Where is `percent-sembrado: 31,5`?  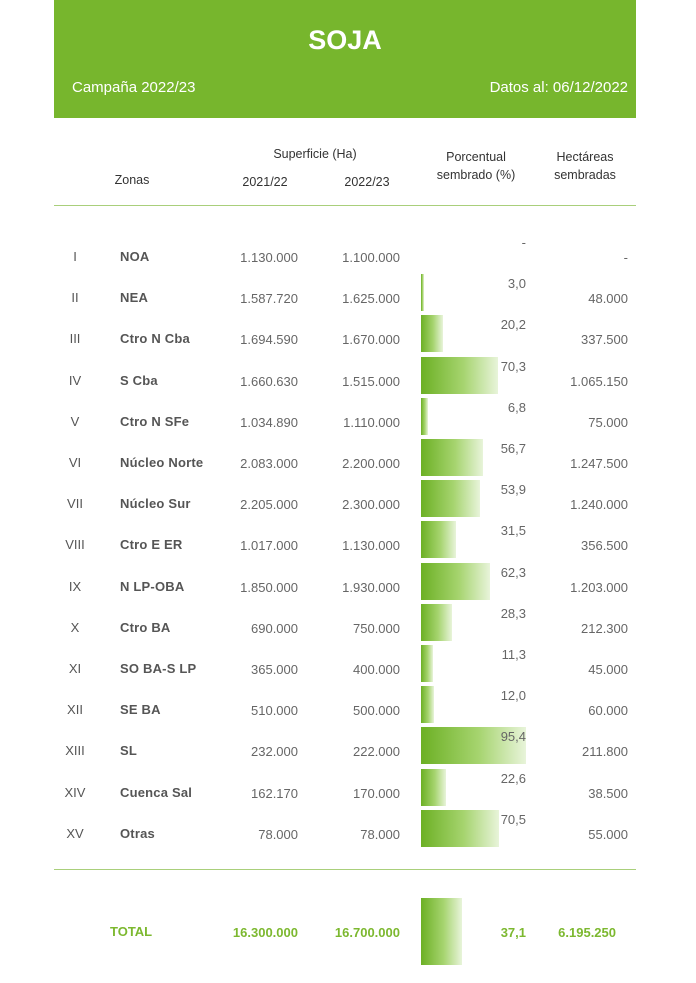 percent-sembrado: 31,5 is located at coordinates (513, 530).